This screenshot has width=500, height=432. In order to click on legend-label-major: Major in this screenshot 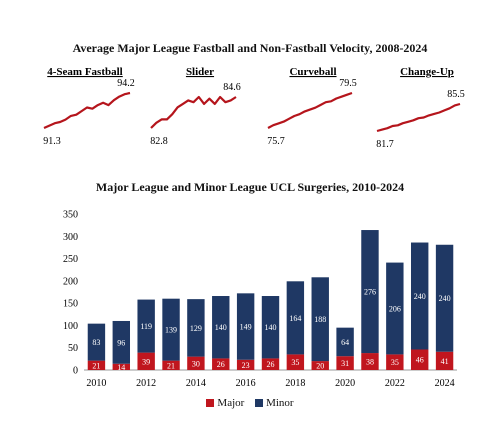, I will do `click(231, 403)`.